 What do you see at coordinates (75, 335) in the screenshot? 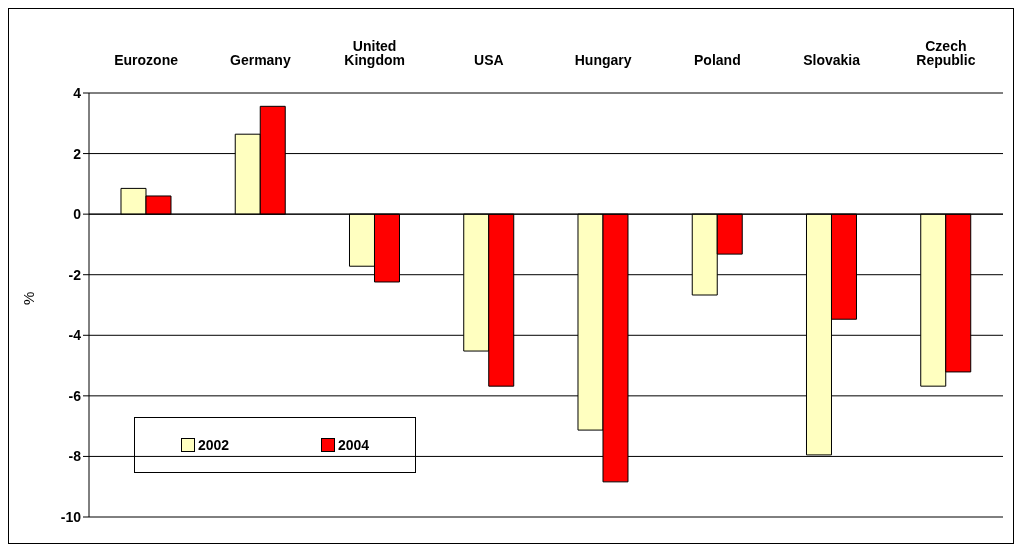
I see `y-tick-label: -4` at bounding box center [75, 335].